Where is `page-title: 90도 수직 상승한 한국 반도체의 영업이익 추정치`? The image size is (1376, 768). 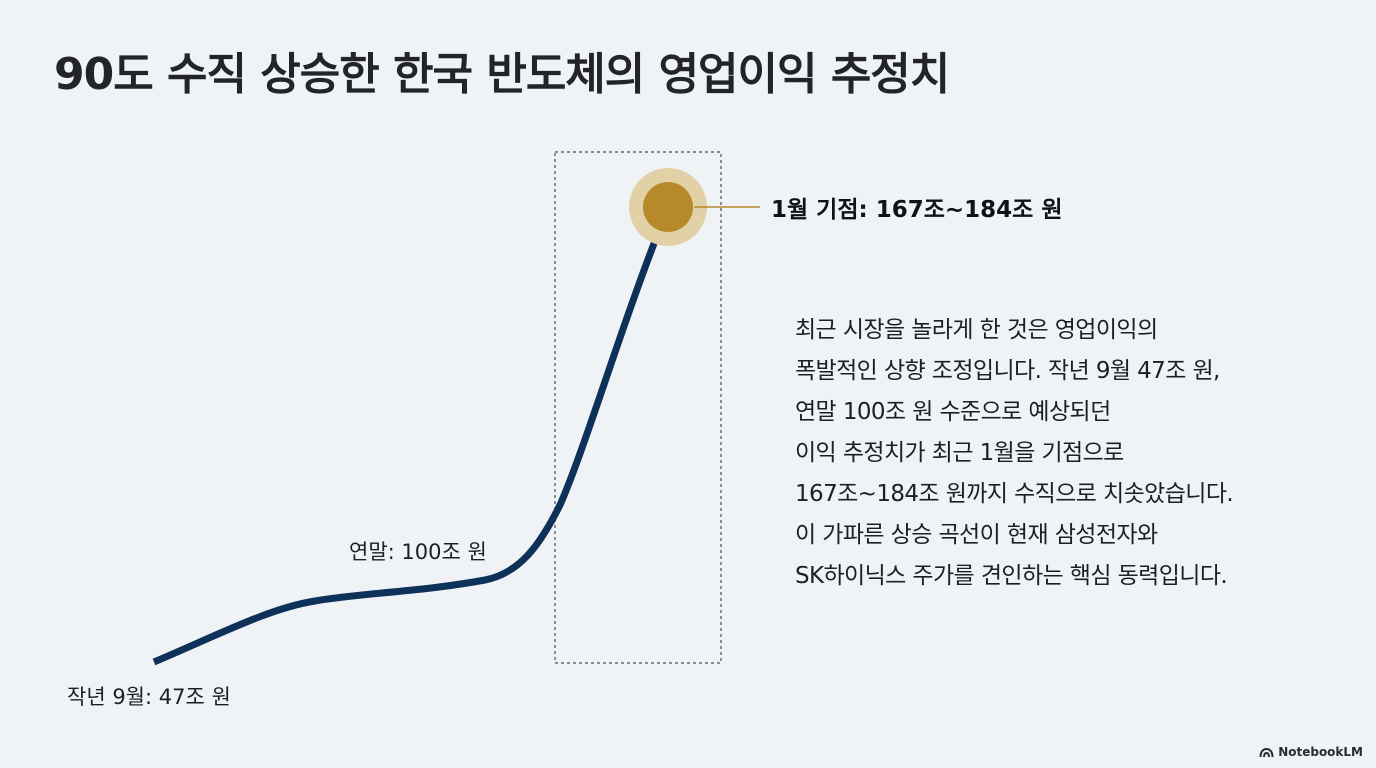 page-title: 90도 수직 상승한 한국 반도체의 영업이익 추정치 is located at coordinates (502, 74).